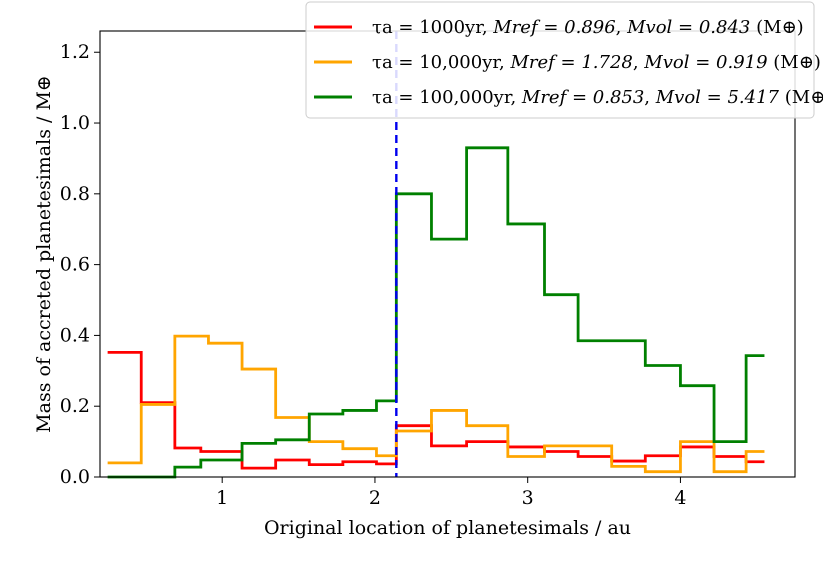 Image resolution: width=823 pixels, height=570 pixels. What do you see at coordinates (75, 265) in the screenshot?
I see `y-tick-label: 0.6` at bounding box center [75, 265].